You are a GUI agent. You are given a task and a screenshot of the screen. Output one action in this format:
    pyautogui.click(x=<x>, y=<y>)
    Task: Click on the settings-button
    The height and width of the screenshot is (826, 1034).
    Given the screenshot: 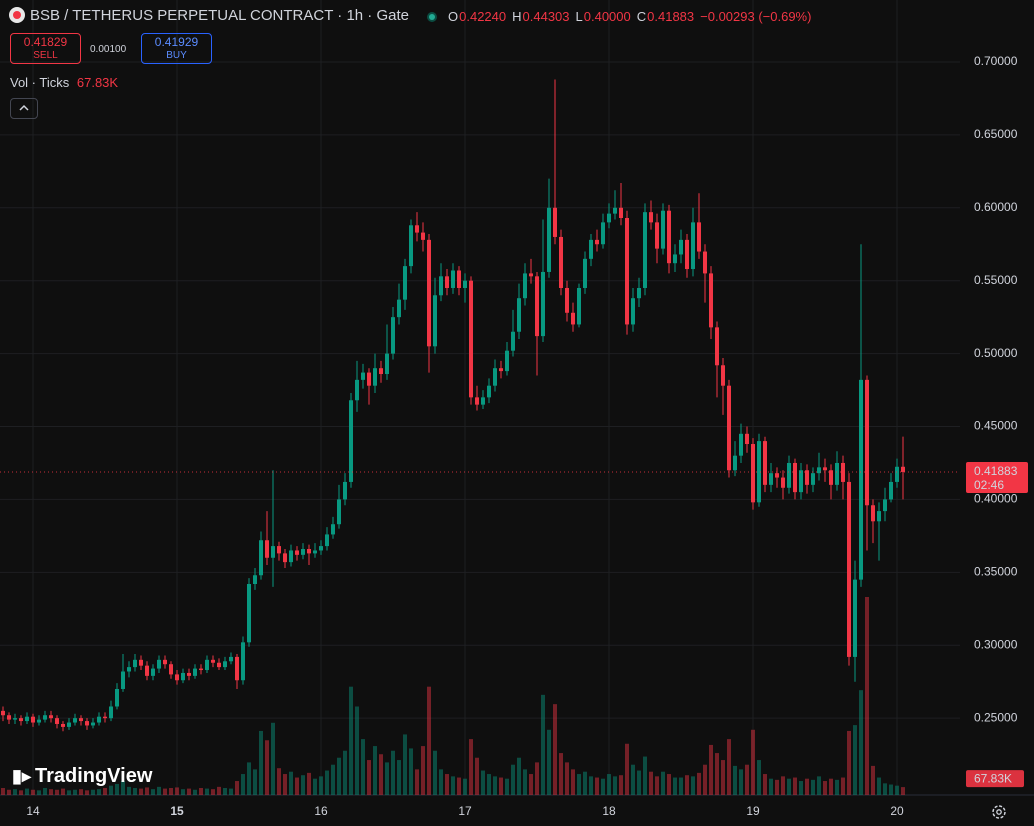 What is the action you would take?
    pyautogui.click(x=999, y=814)
    